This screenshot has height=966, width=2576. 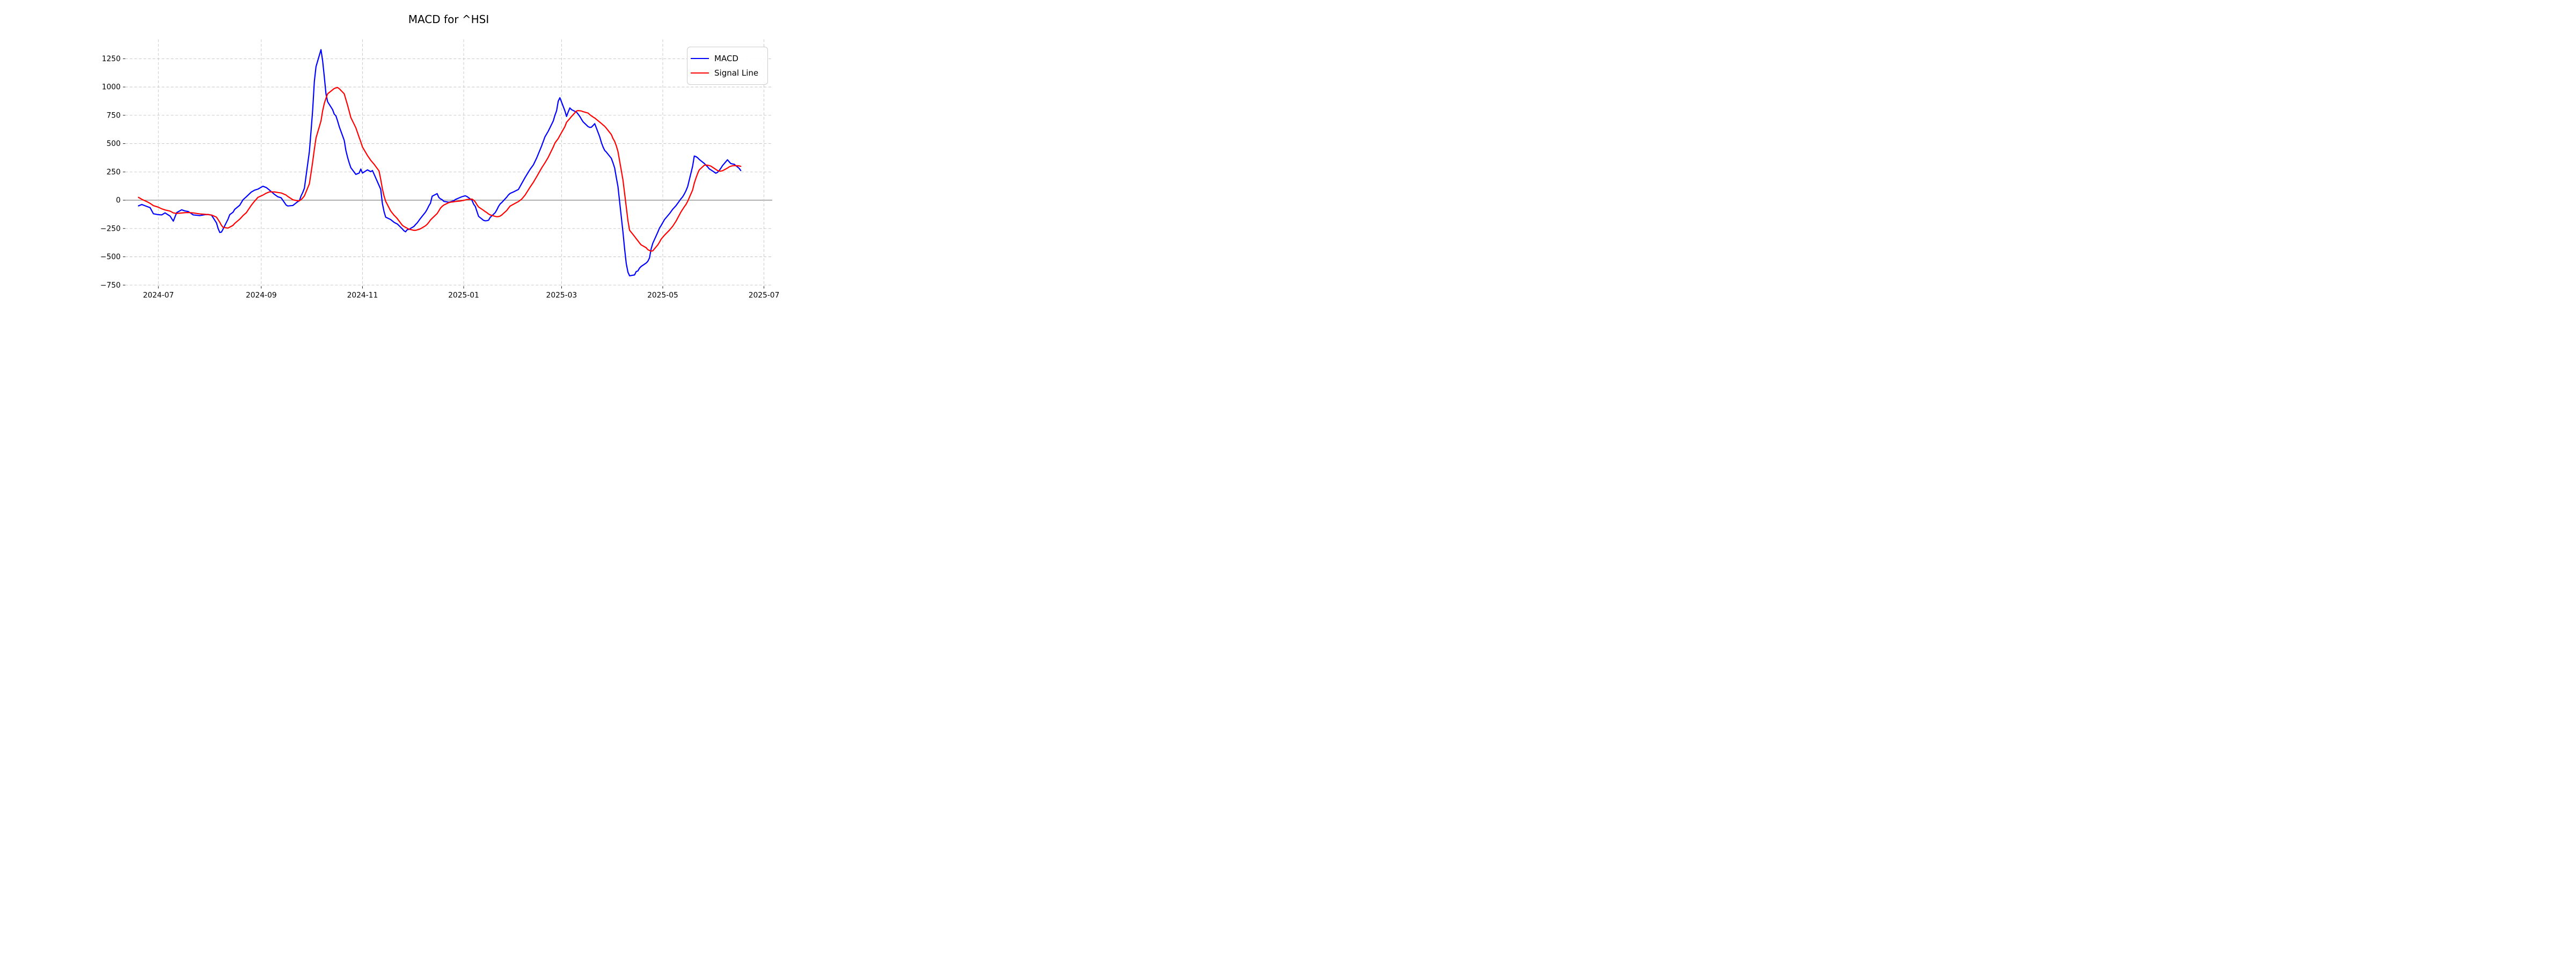 What do you see at coordinates (113, 172) in the screenshot?
I see `y-tick-label: 250` at bounding box center [113, 172].